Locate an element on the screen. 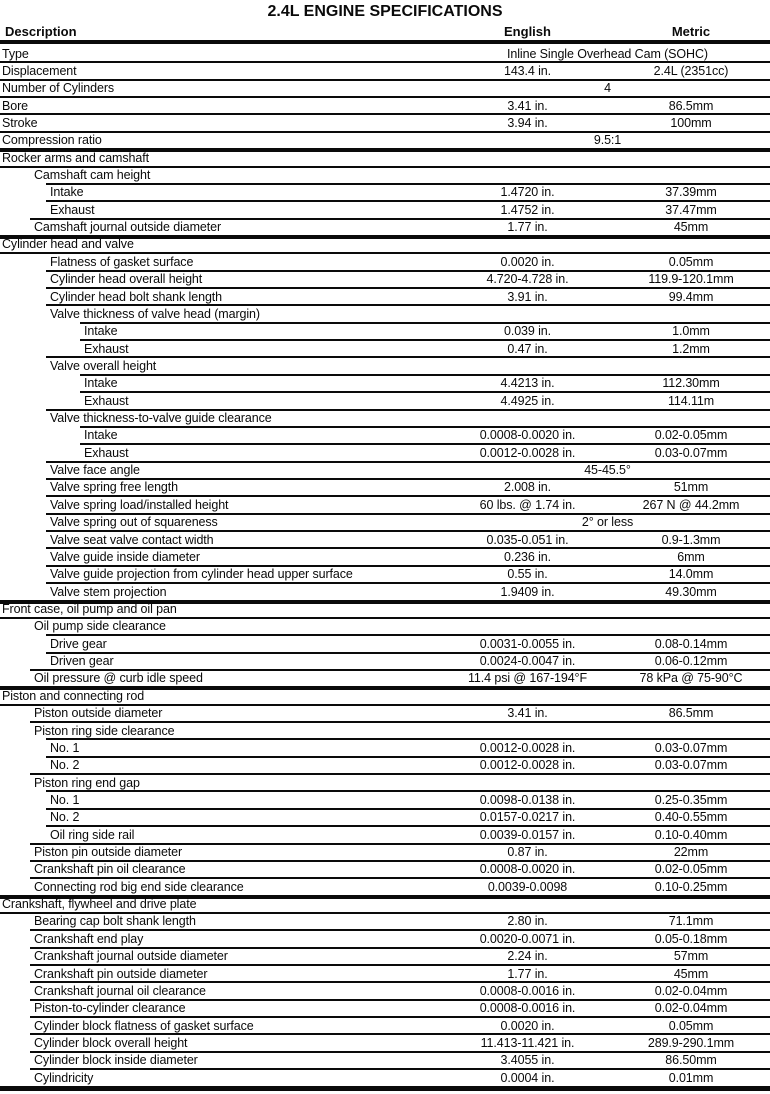 The height and width of the screenshot is (1094, 770). spec-row: Oil pump side clearance is located at coordinates (385, 625).